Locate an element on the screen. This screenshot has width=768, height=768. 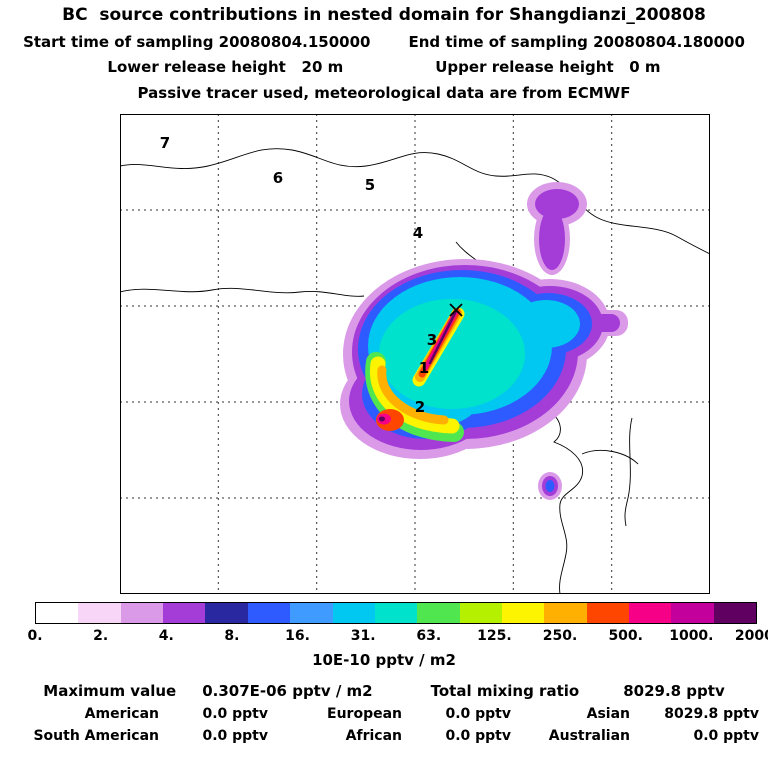
colorbar-tick: 125. is located at coordinates (494, 636).